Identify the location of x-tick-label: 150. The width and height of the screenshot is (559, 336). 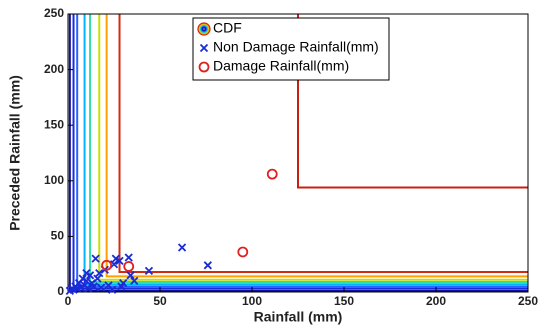
(344, 301).